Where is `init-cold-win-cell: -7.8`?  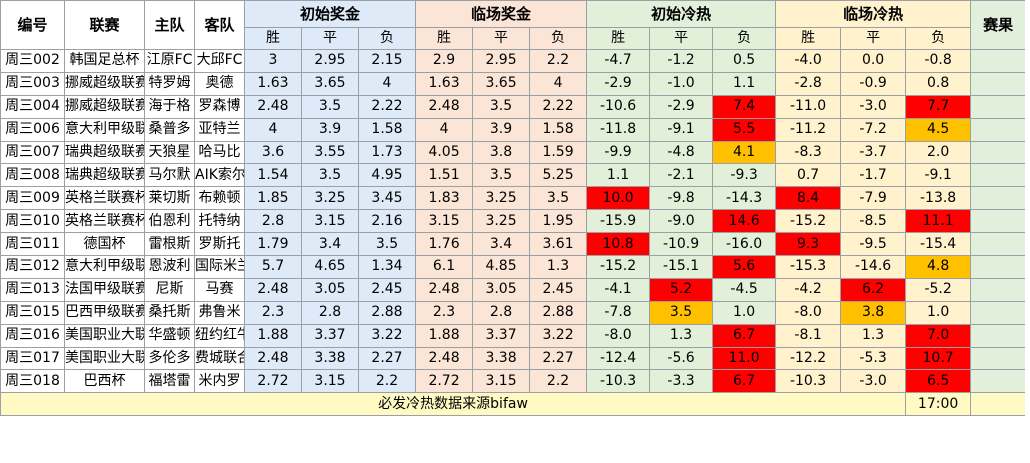
init-cold-win-cell: -7.8 is located at coordinates (618, 312).